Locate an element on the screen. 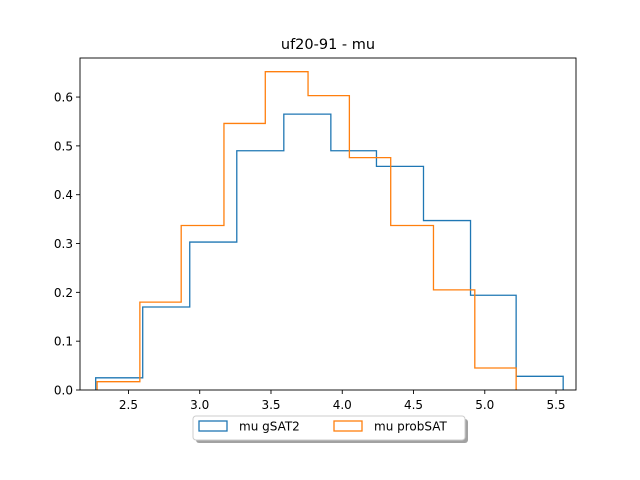 The image size is (640, 480). legend-box is located at coordinates (329, 428).